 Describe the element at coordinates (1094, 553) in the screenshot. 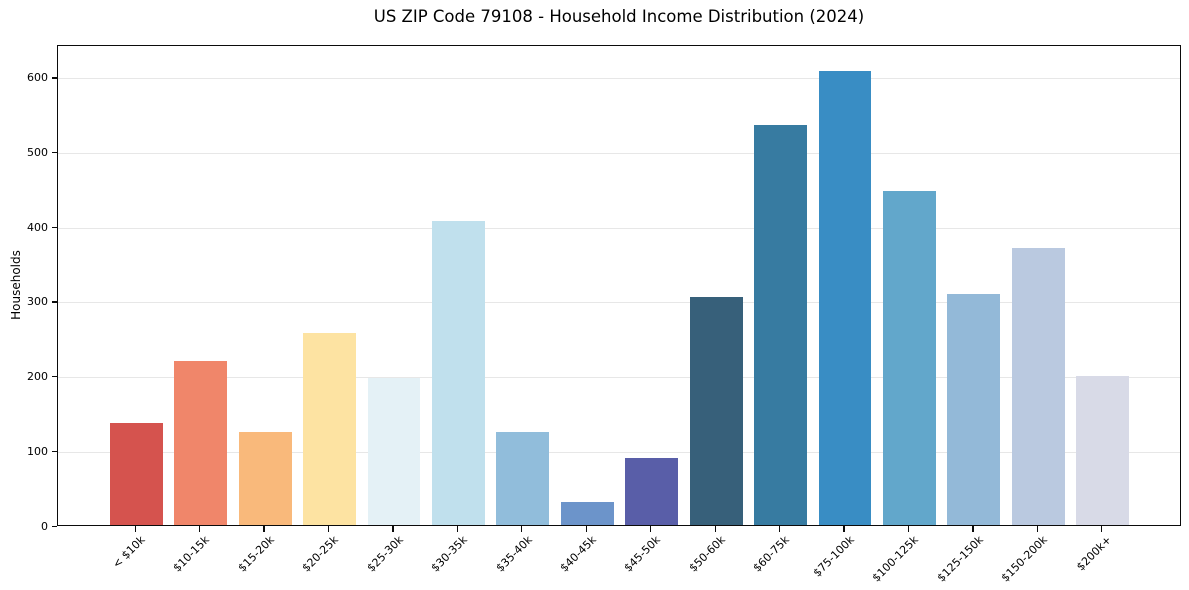

I see `x-tick-label-16: $200k+` at that location.